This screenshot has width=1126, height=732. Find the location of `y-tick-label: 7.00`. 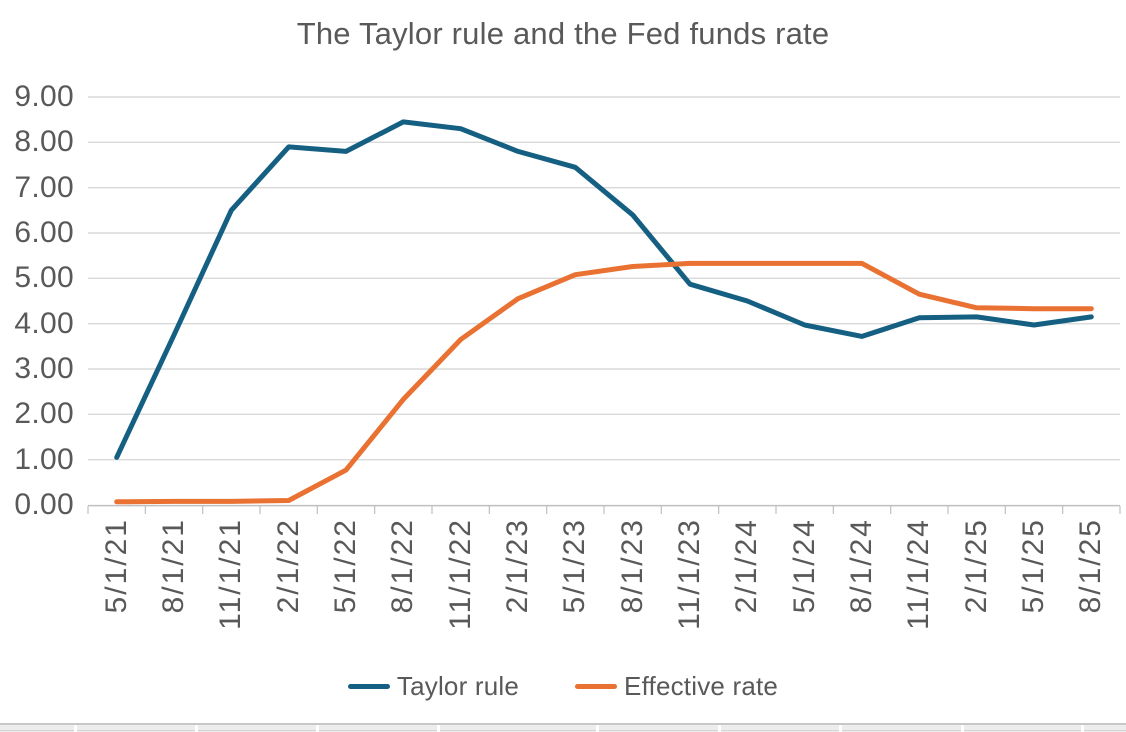

y-tick-label: 7.00 is located at coordinates (44, 187).